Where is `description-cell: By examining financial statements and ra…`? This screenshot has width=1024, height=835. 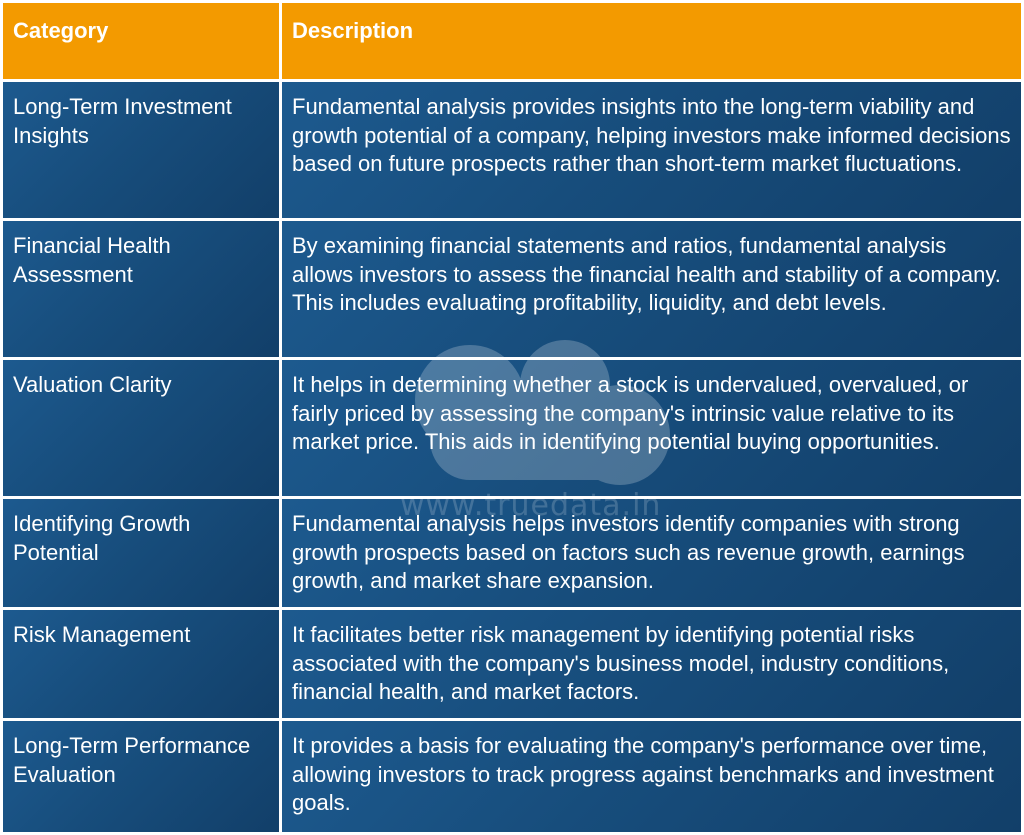
description-cell: By examining financial statements and ra… is located at coordinates (651, 289).